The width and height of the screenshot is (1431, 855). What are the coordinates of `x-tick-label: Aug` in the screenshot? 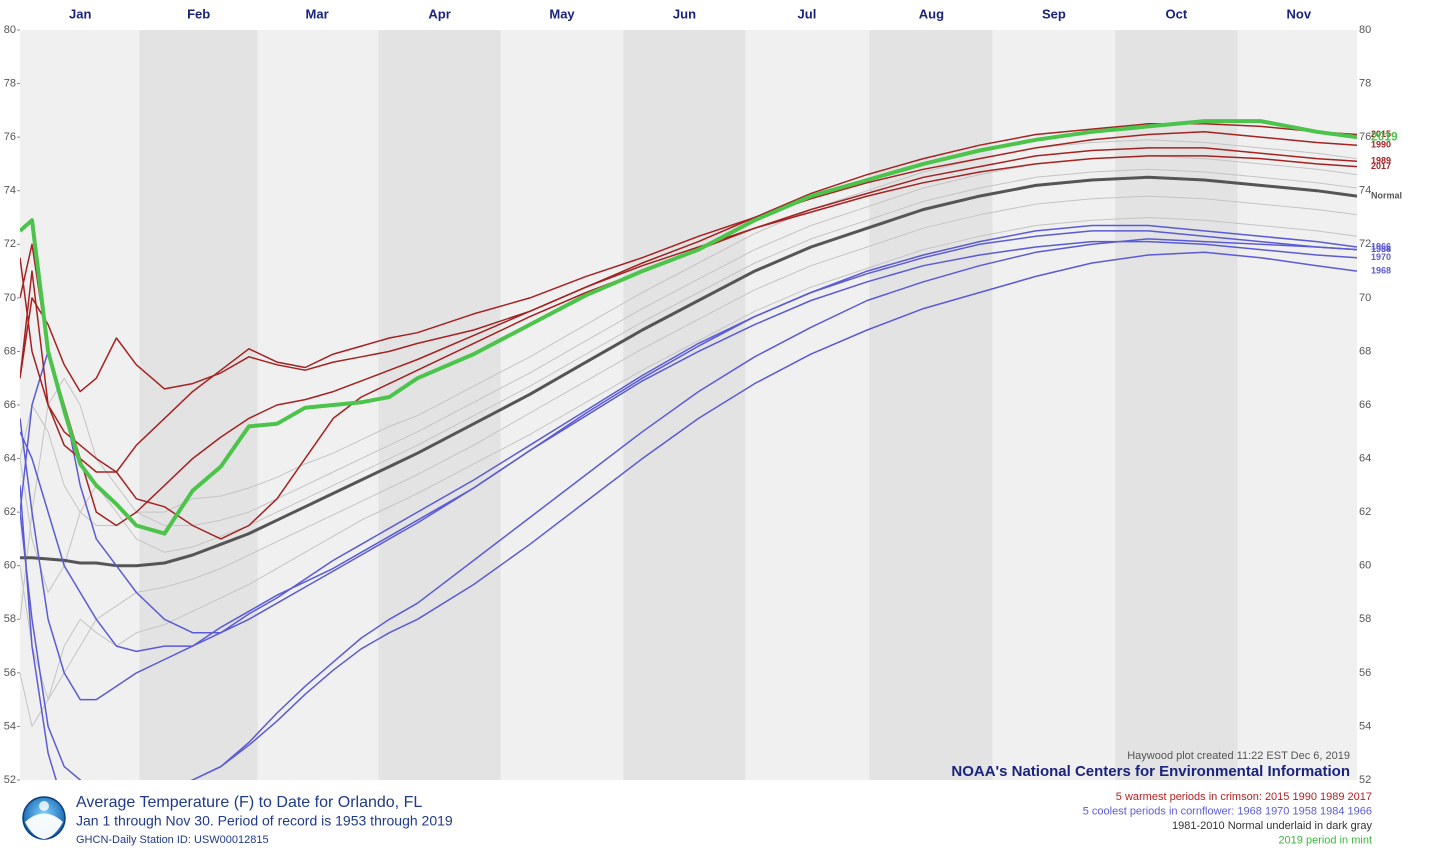 It's located at (931, 13).